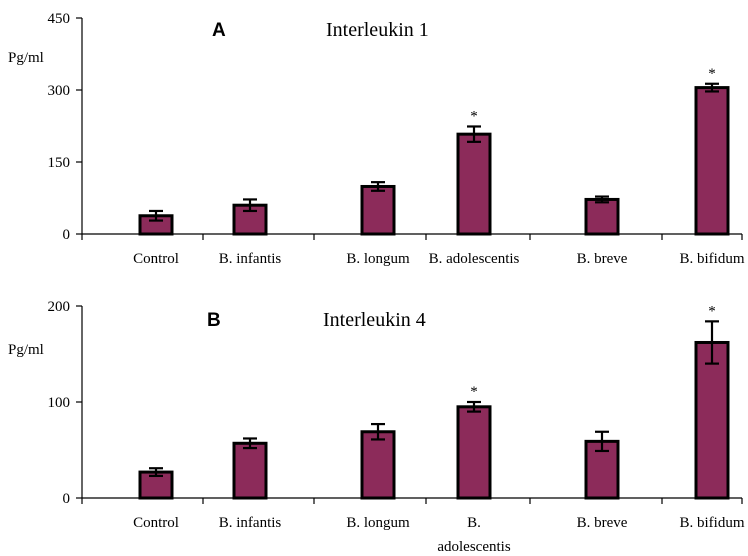 The height and width of the screenshot is (556, 748). What do you see at coordinates (156, 523) in the screenshot?
I see `panel-b-category-label: Control` at bounding box center [156, 523].